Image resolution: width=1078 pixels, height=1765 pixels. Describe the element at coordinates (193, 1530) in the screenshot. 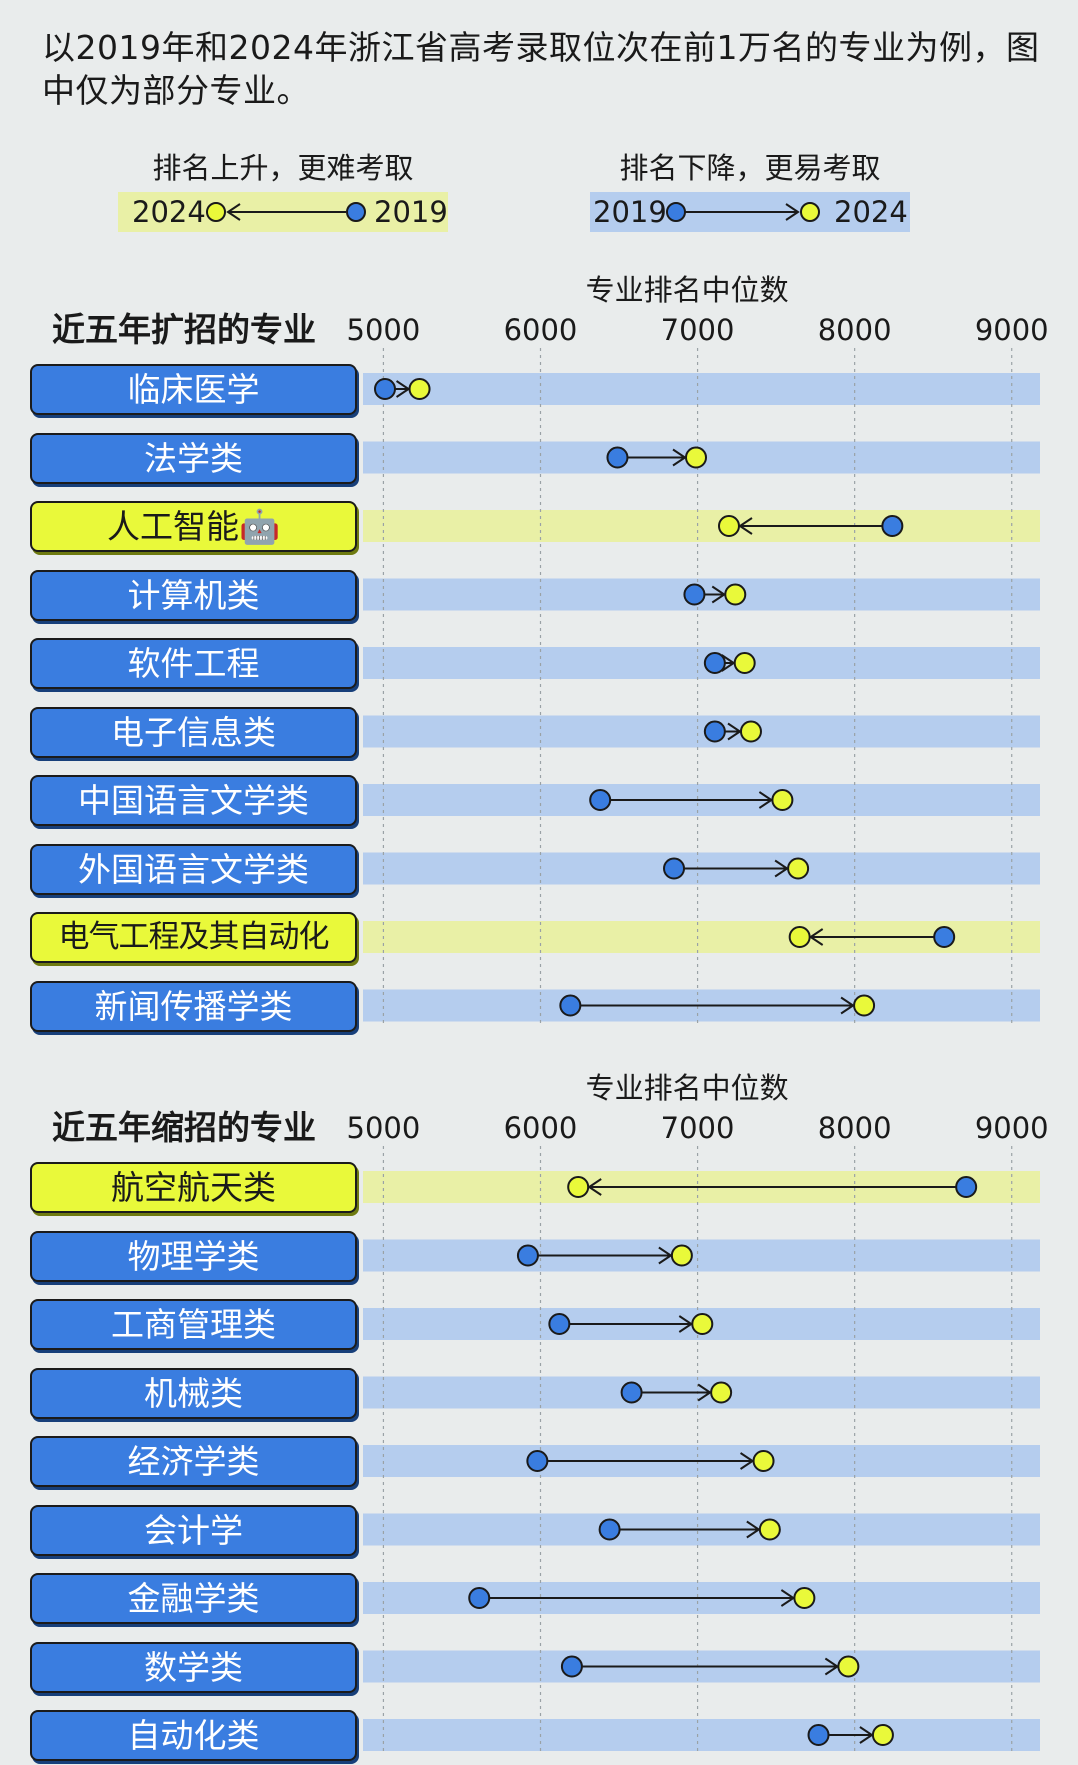

I see `category-label: 会计学` at that location.